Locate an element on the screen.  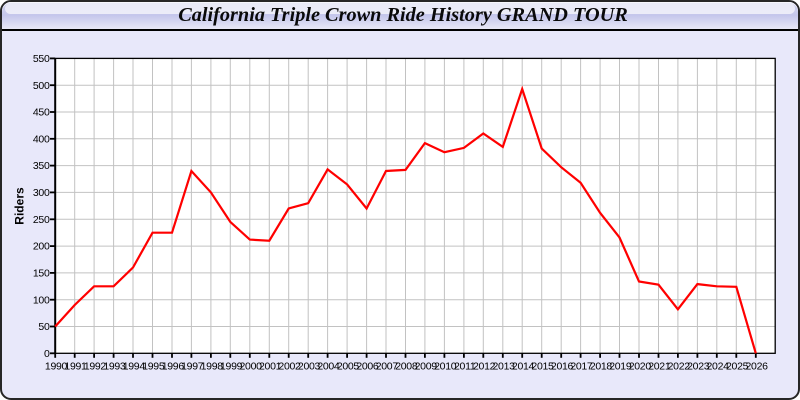
svg-text: 2008 is located at coordinates (406, 367).